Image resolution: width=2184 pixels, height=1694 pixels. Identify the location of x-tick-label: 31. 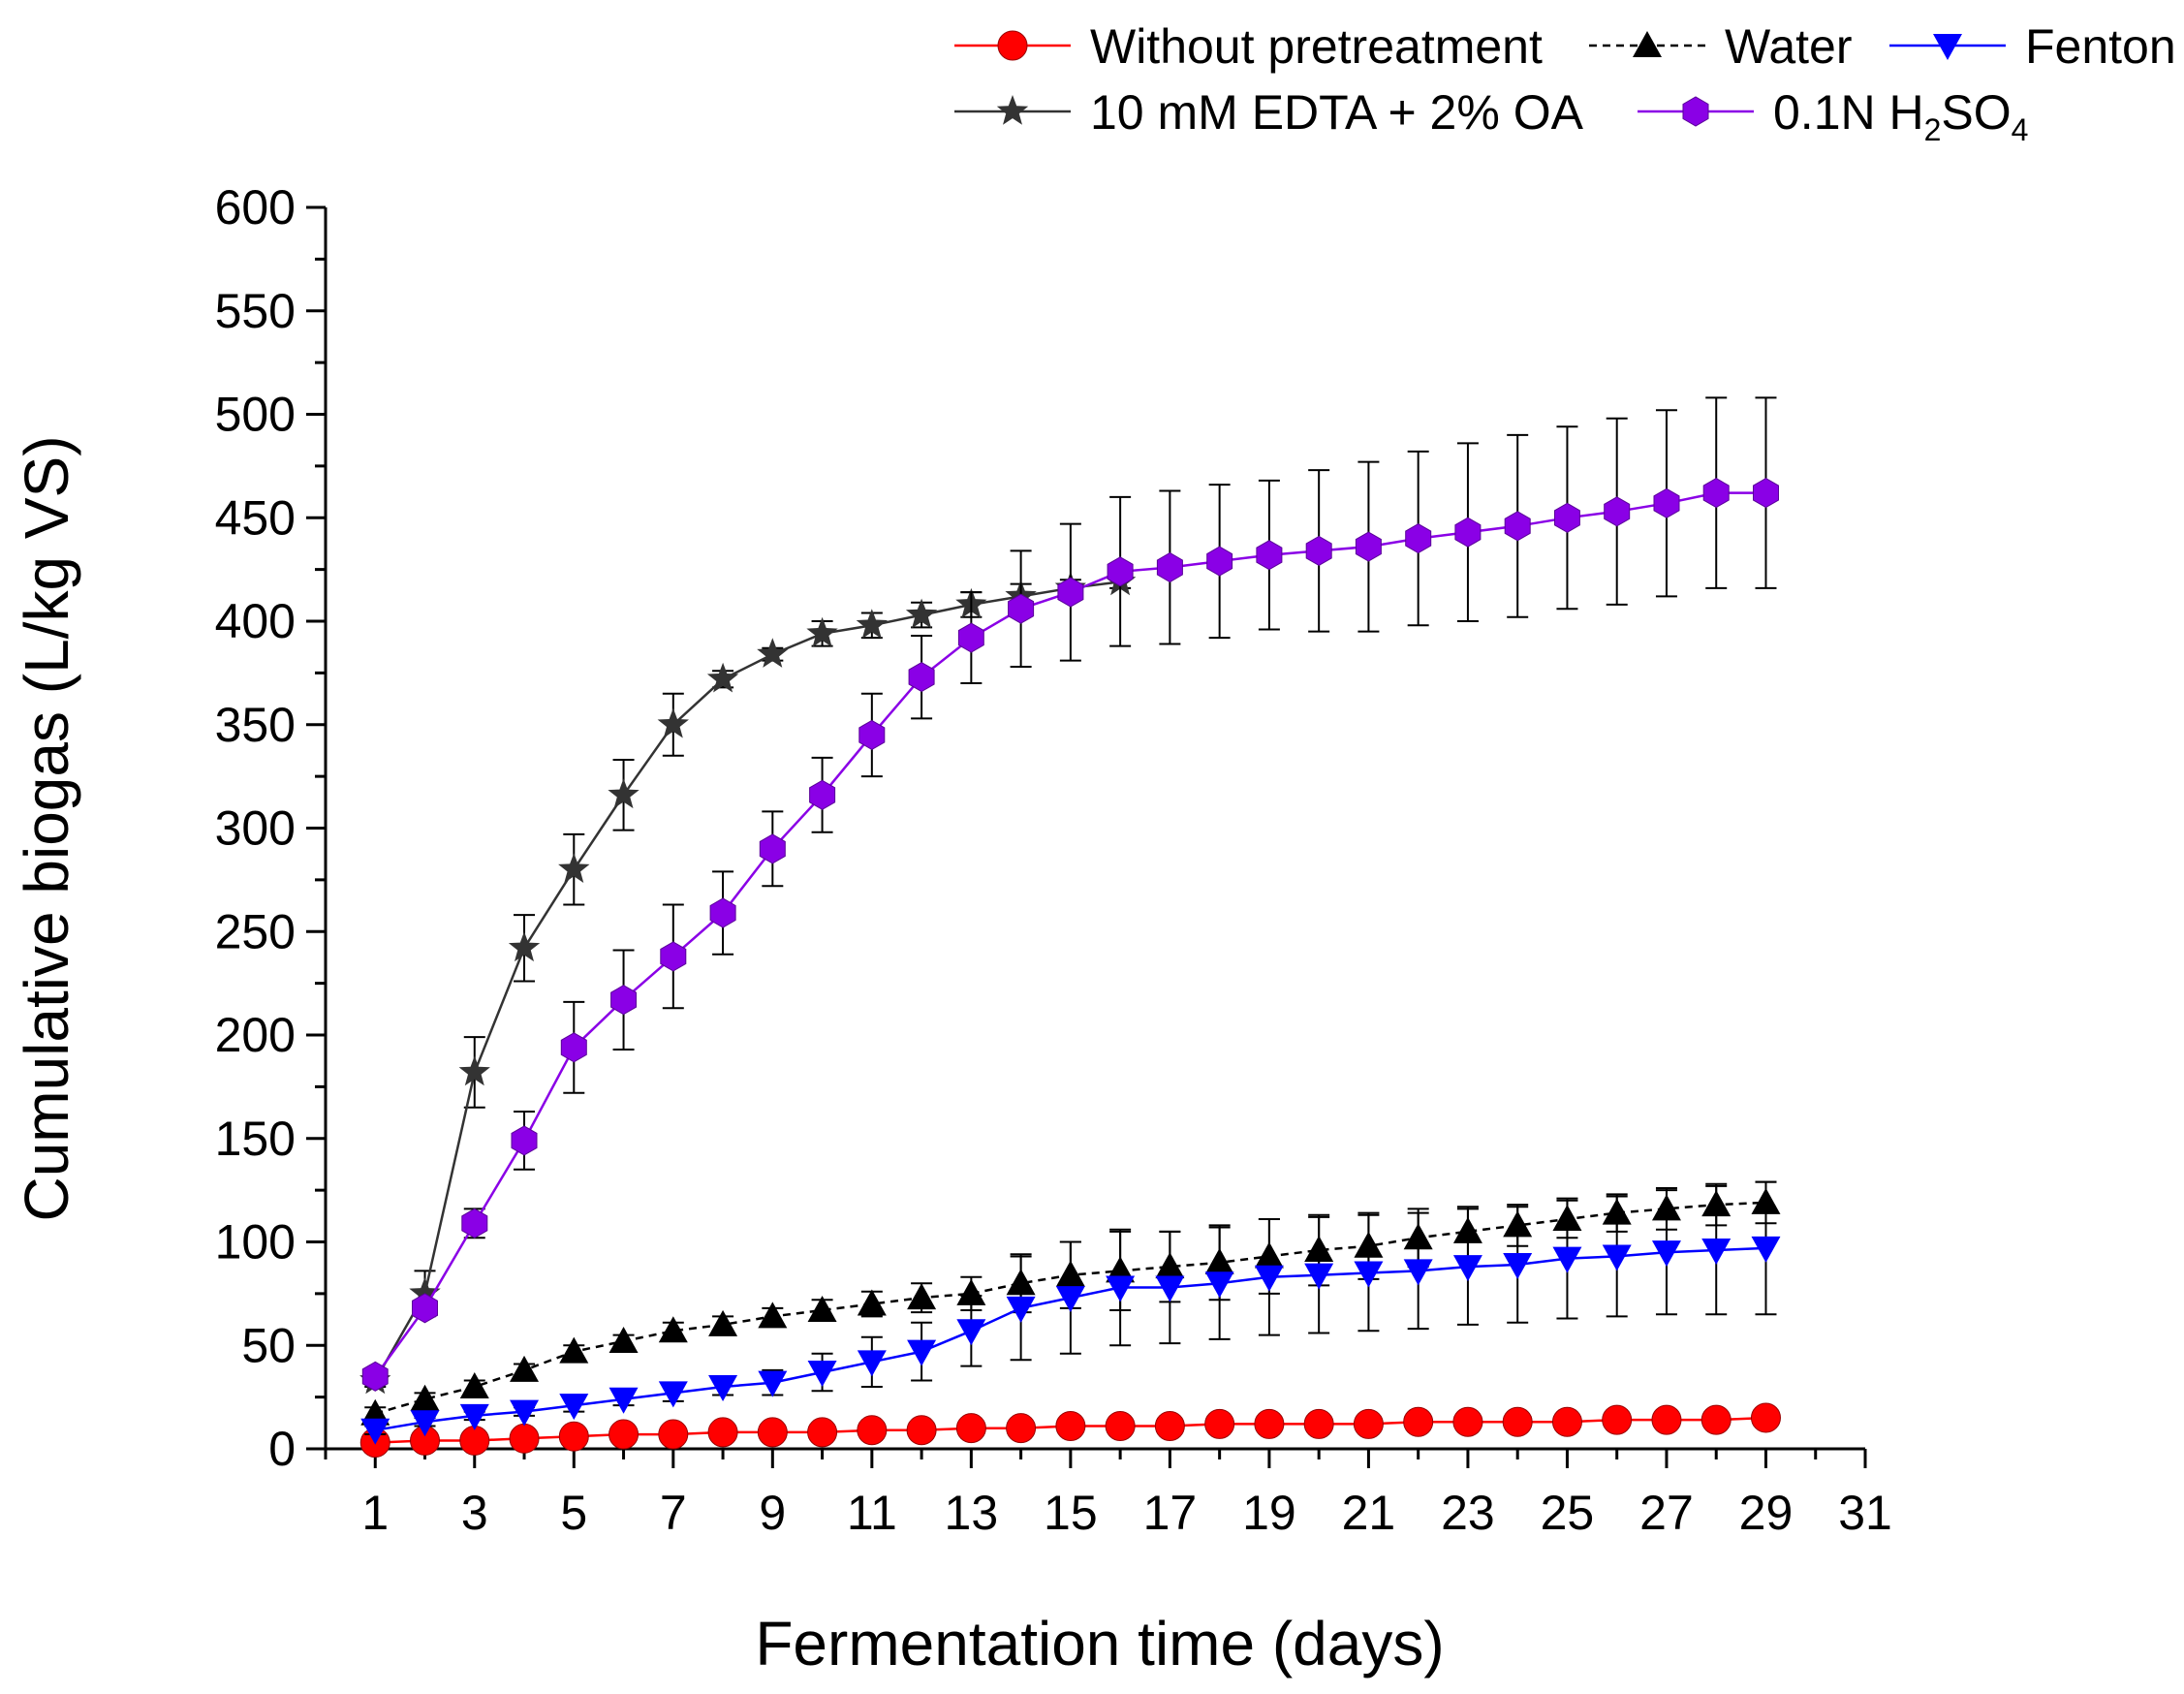
(1865, 1513).